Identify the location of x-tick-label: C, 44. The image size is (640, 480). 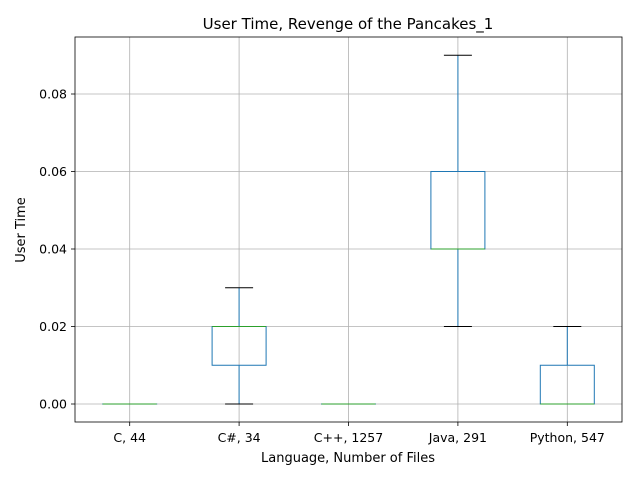
(129, 437).